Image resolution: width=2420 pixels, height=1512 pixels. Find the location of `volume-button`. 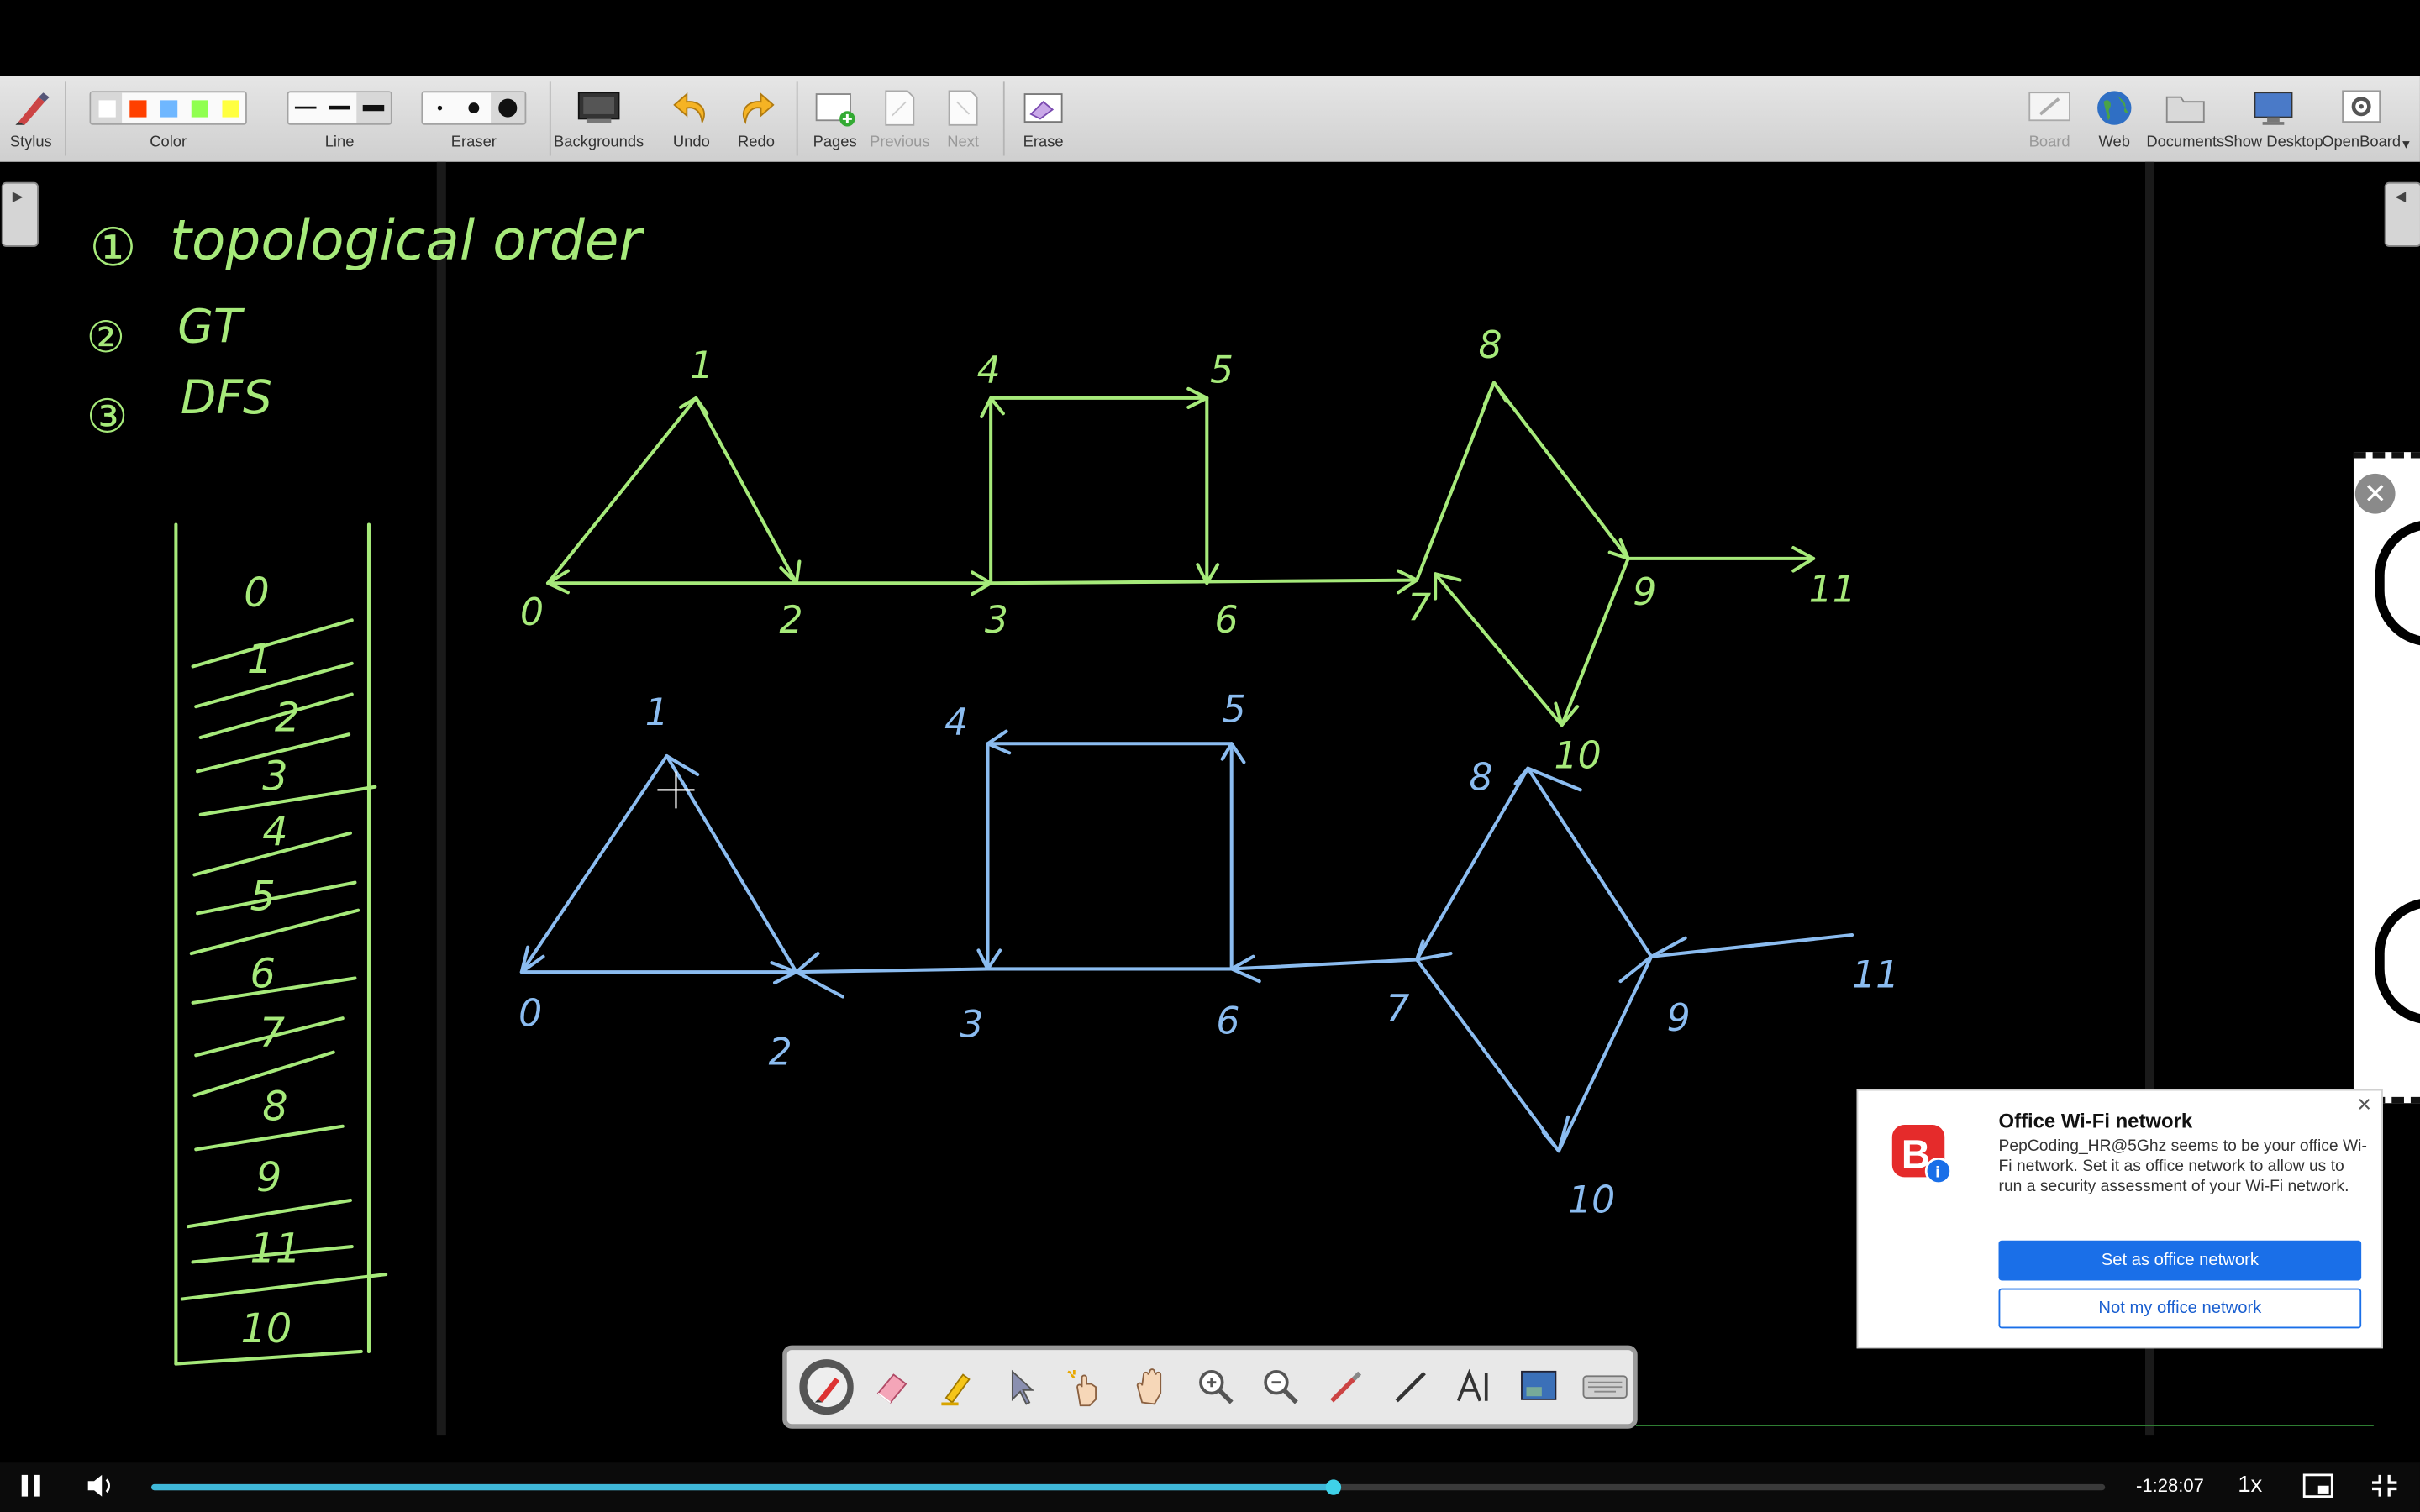

volume-button is located at coordinates (100, 1488).